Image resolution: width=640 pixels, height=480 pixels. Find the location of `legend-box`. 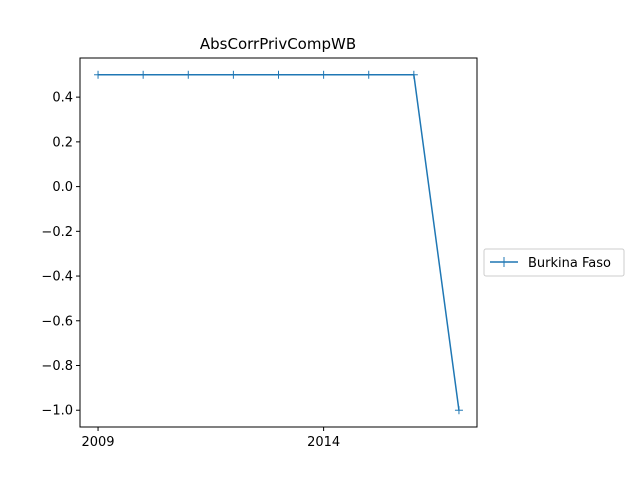

legend-box is located at coordinates (554, 262).